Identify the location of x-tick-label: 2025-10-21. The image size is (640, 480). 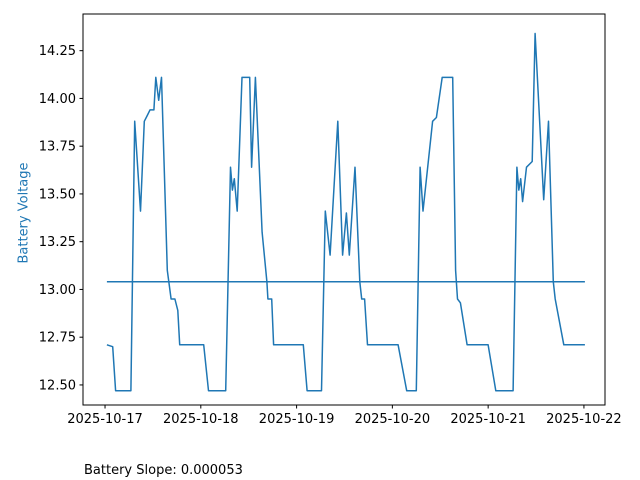
(488, 419).